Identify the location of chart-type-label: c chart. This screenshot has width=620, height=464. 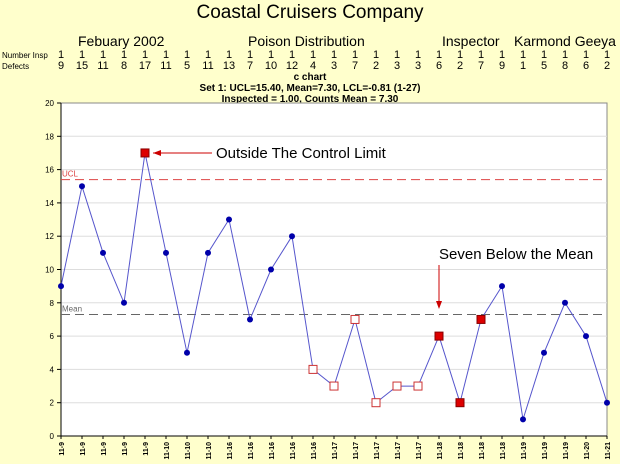
(310, 77).